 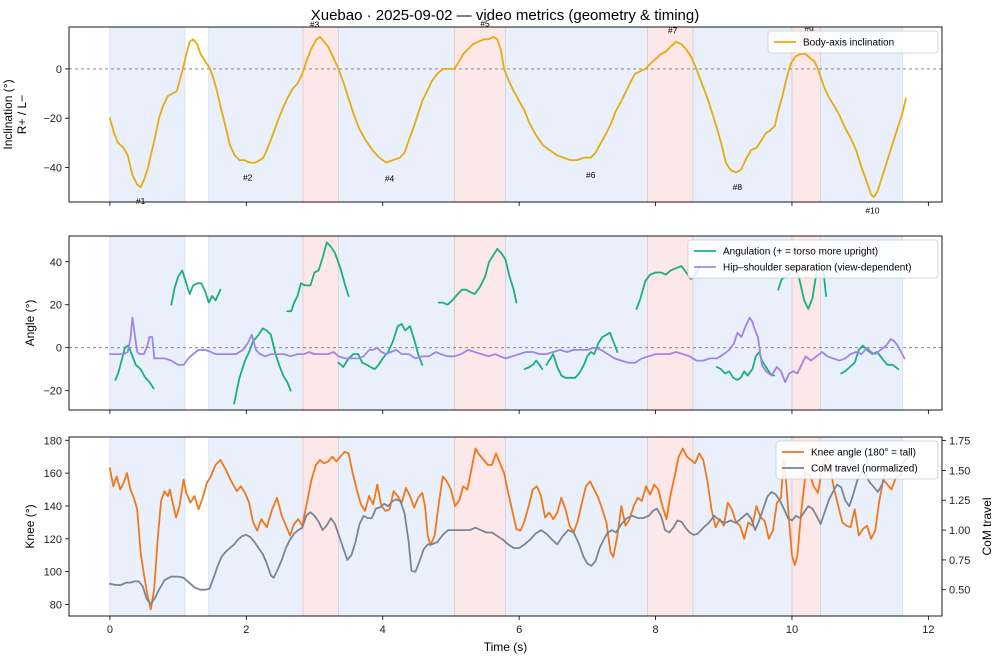 I want to click on turn-label-2: #2, so click(x=248, y=177).